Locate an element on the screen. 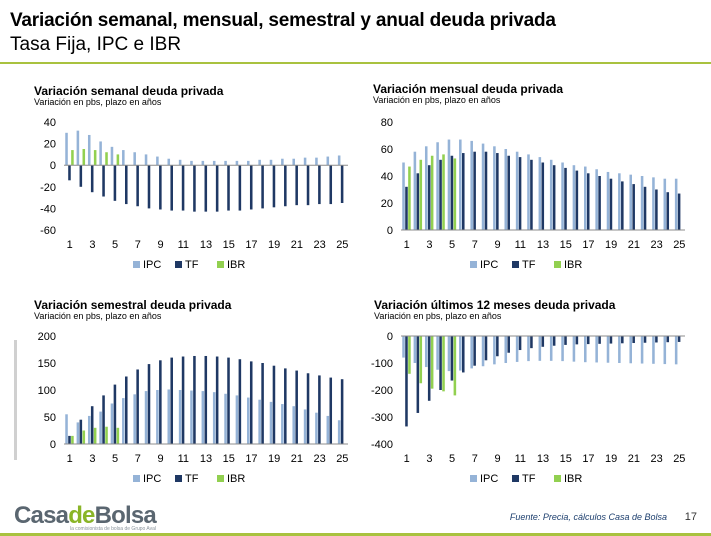 Image resolution: width=711 pixels, height=536 pixels. y-tick-label: 40 is located at coordinates (50, 123).